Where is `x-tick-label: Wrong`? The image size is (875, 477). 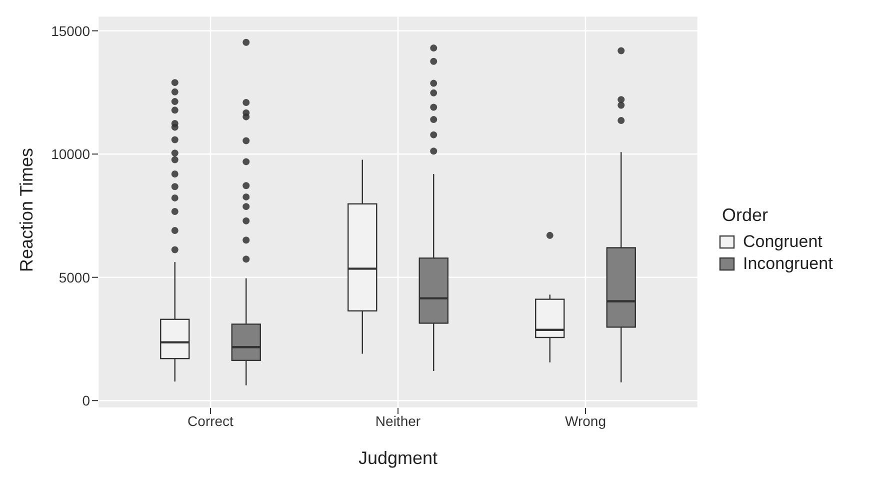
x-tick-label: Wrong is located at coordinates (585, 420).